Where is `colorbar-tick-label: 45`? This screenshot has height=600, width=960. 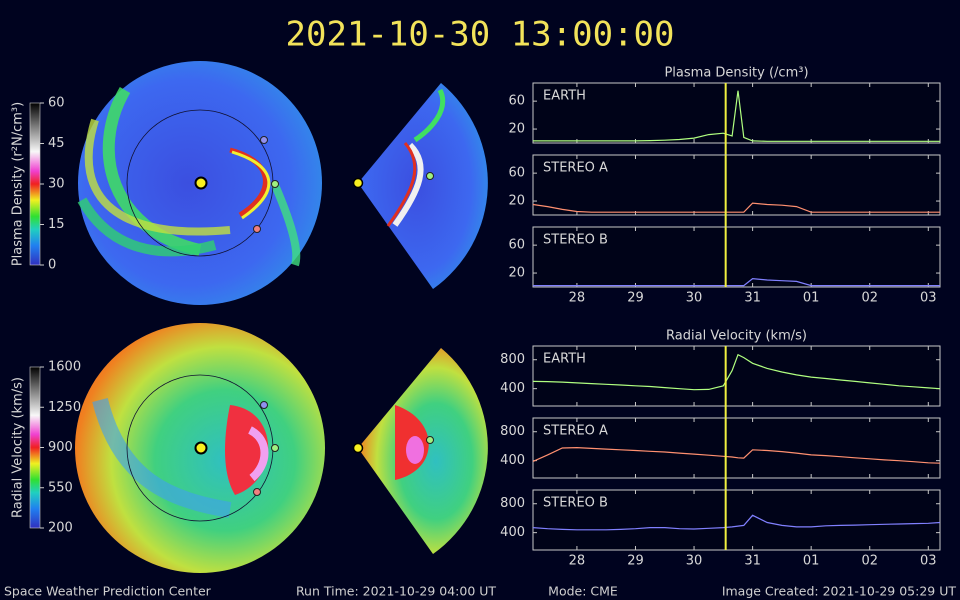
colorbar-tick-label: 45 is located at coordinates (56, 143).